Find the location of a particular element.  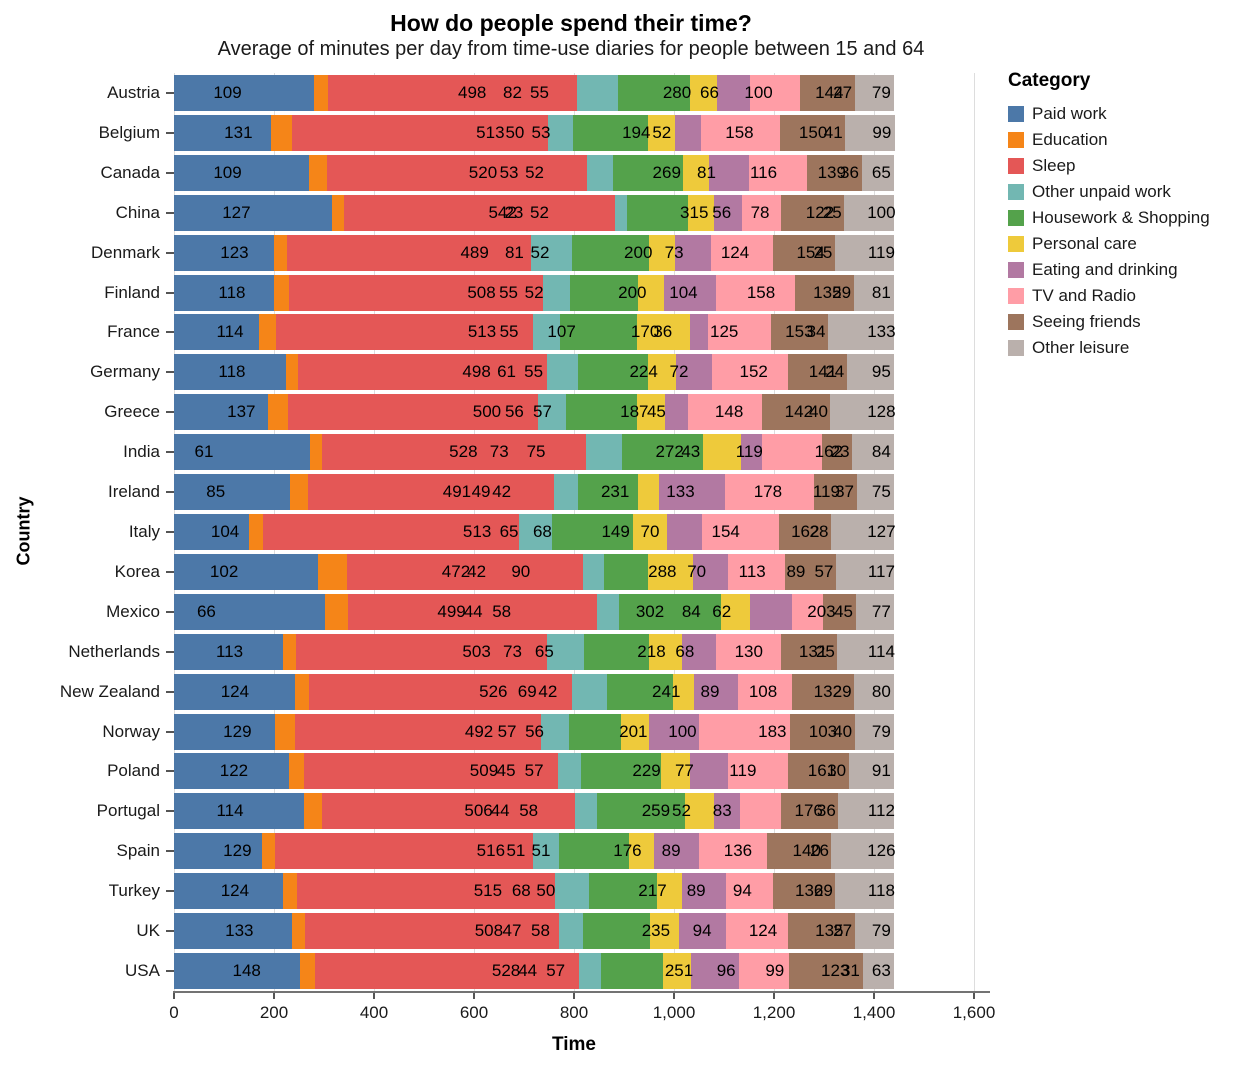

legend-swatch-icon is located at coordinates (1016, 270).